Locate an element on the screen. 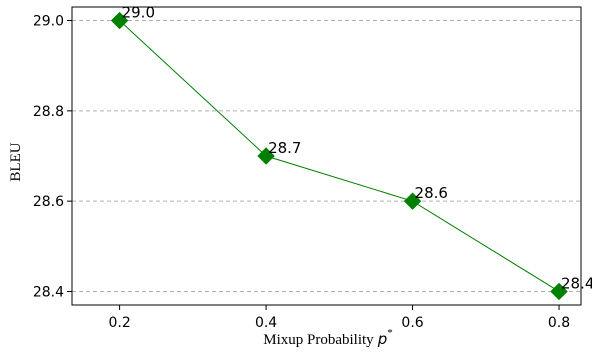  y-axis-title: BLEU is located at coordinates (16, 161).